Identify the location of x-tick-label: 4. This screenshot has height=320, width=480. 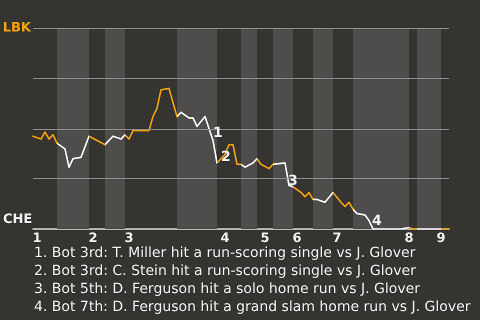
(225, 238).